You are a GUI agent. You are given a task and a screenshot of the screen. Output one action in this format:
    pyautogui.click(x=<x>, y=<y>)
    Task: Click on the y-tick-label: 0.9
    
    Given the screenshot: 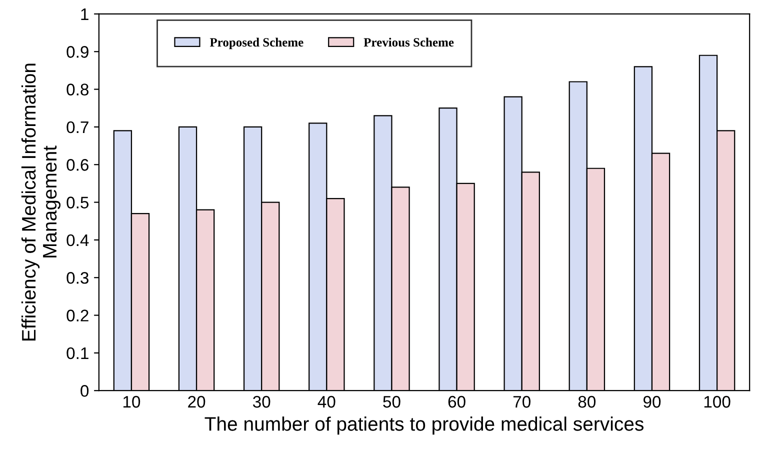 What is the action you would take?
    pyautogui.click(x=77, y=52)
    